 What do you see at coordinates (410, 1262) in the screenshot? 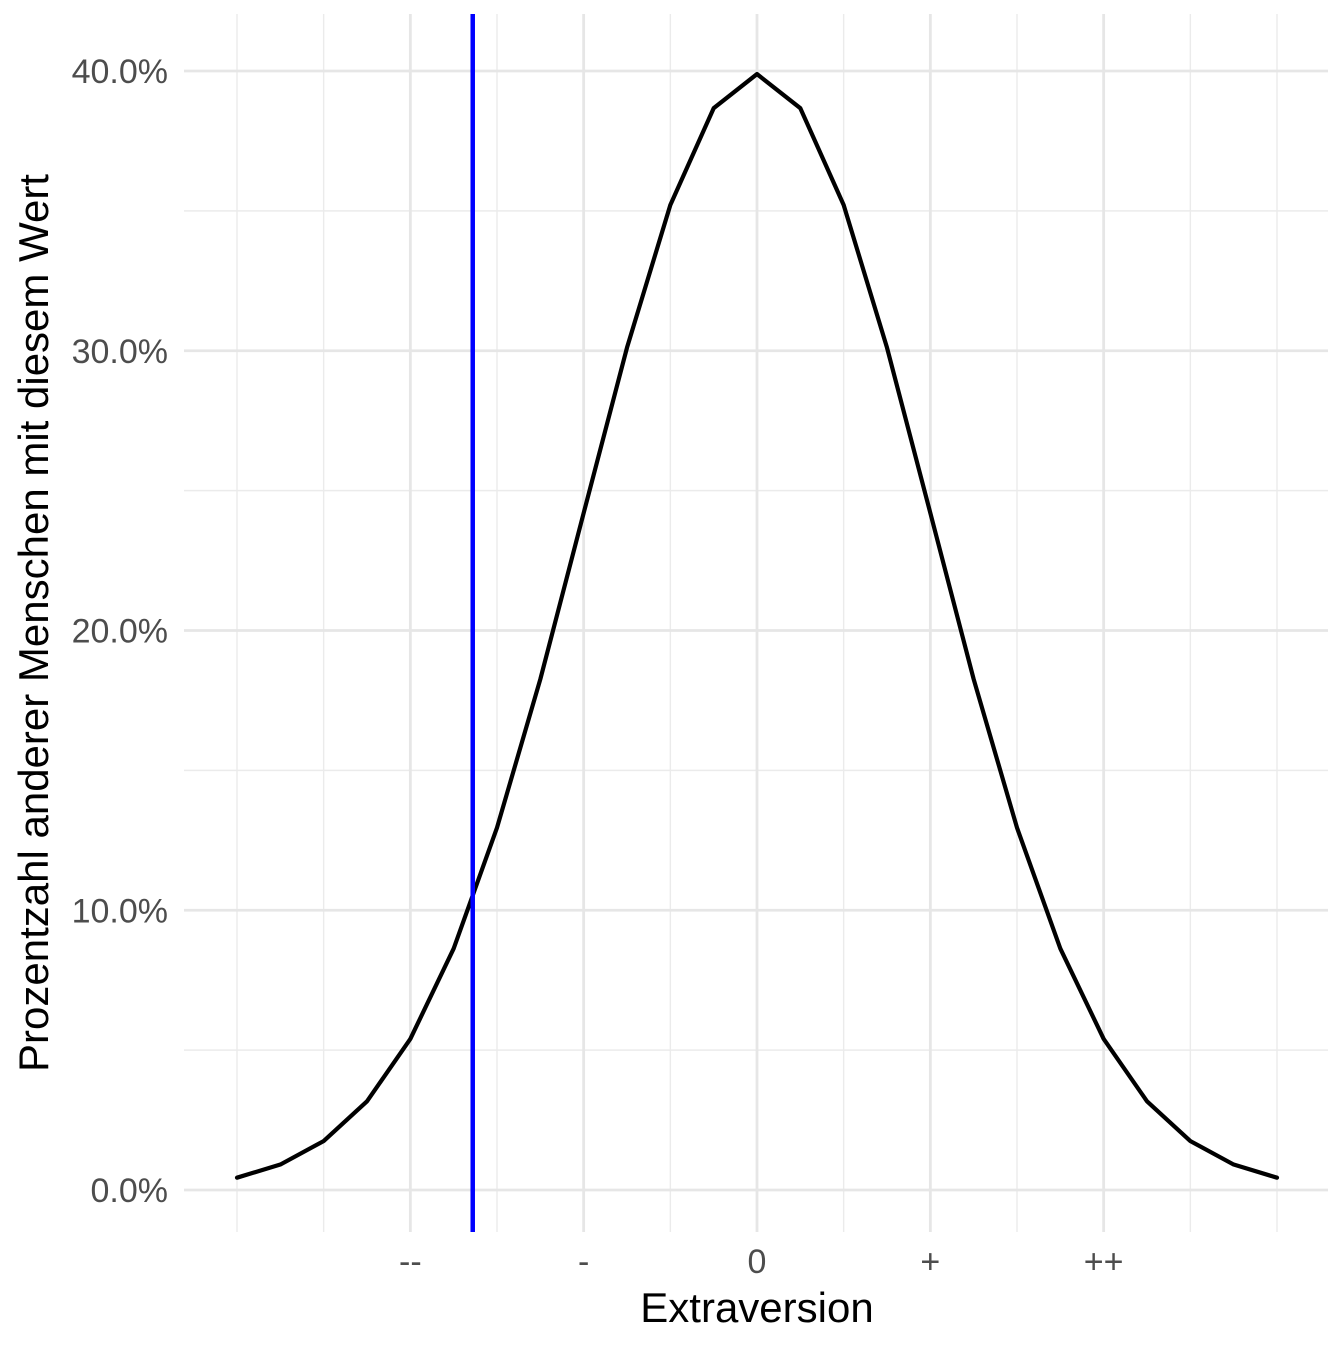
I see `x-tick-label: --` at bounding box center [410, 1262].